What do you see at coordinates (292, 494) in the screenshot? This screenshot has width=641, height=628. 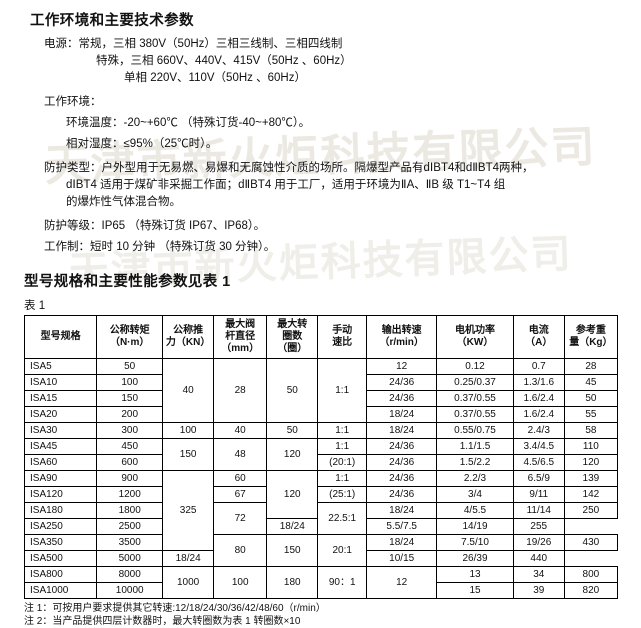 I see `cell-max-turns: 120` at bounding box center [292, 494].